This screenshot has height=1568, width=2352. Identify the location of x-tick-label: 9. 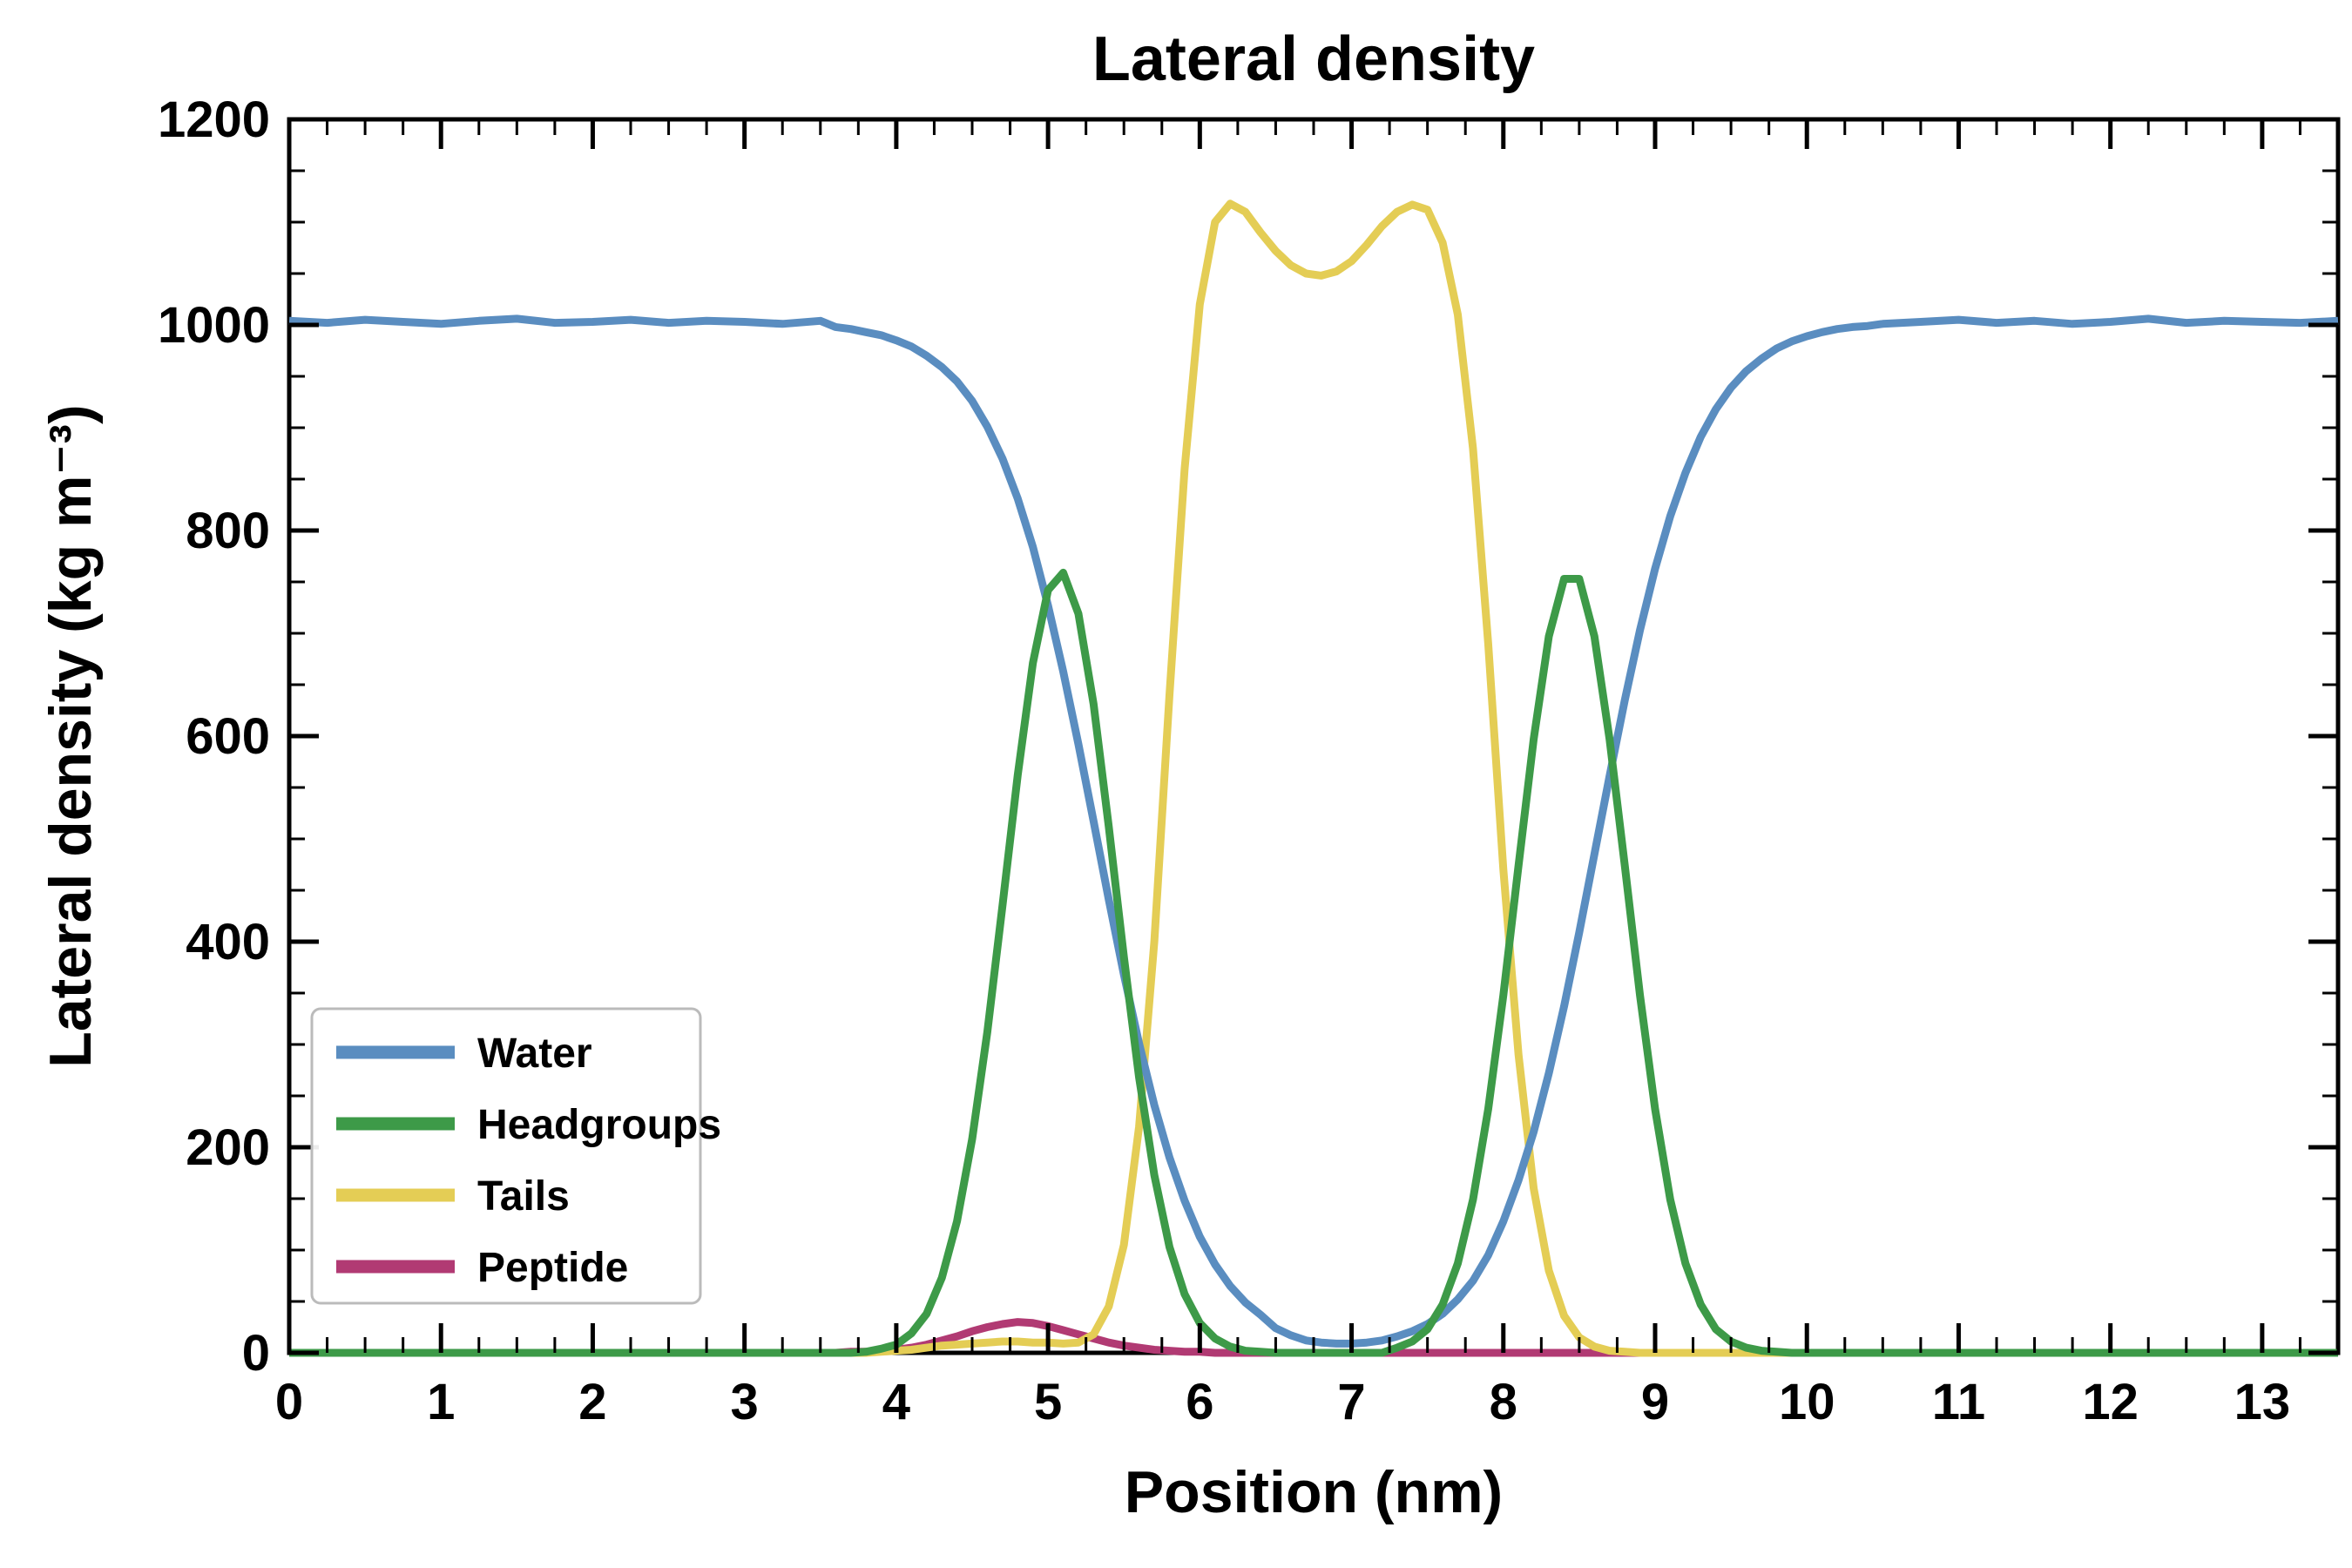
(1655, 1402).